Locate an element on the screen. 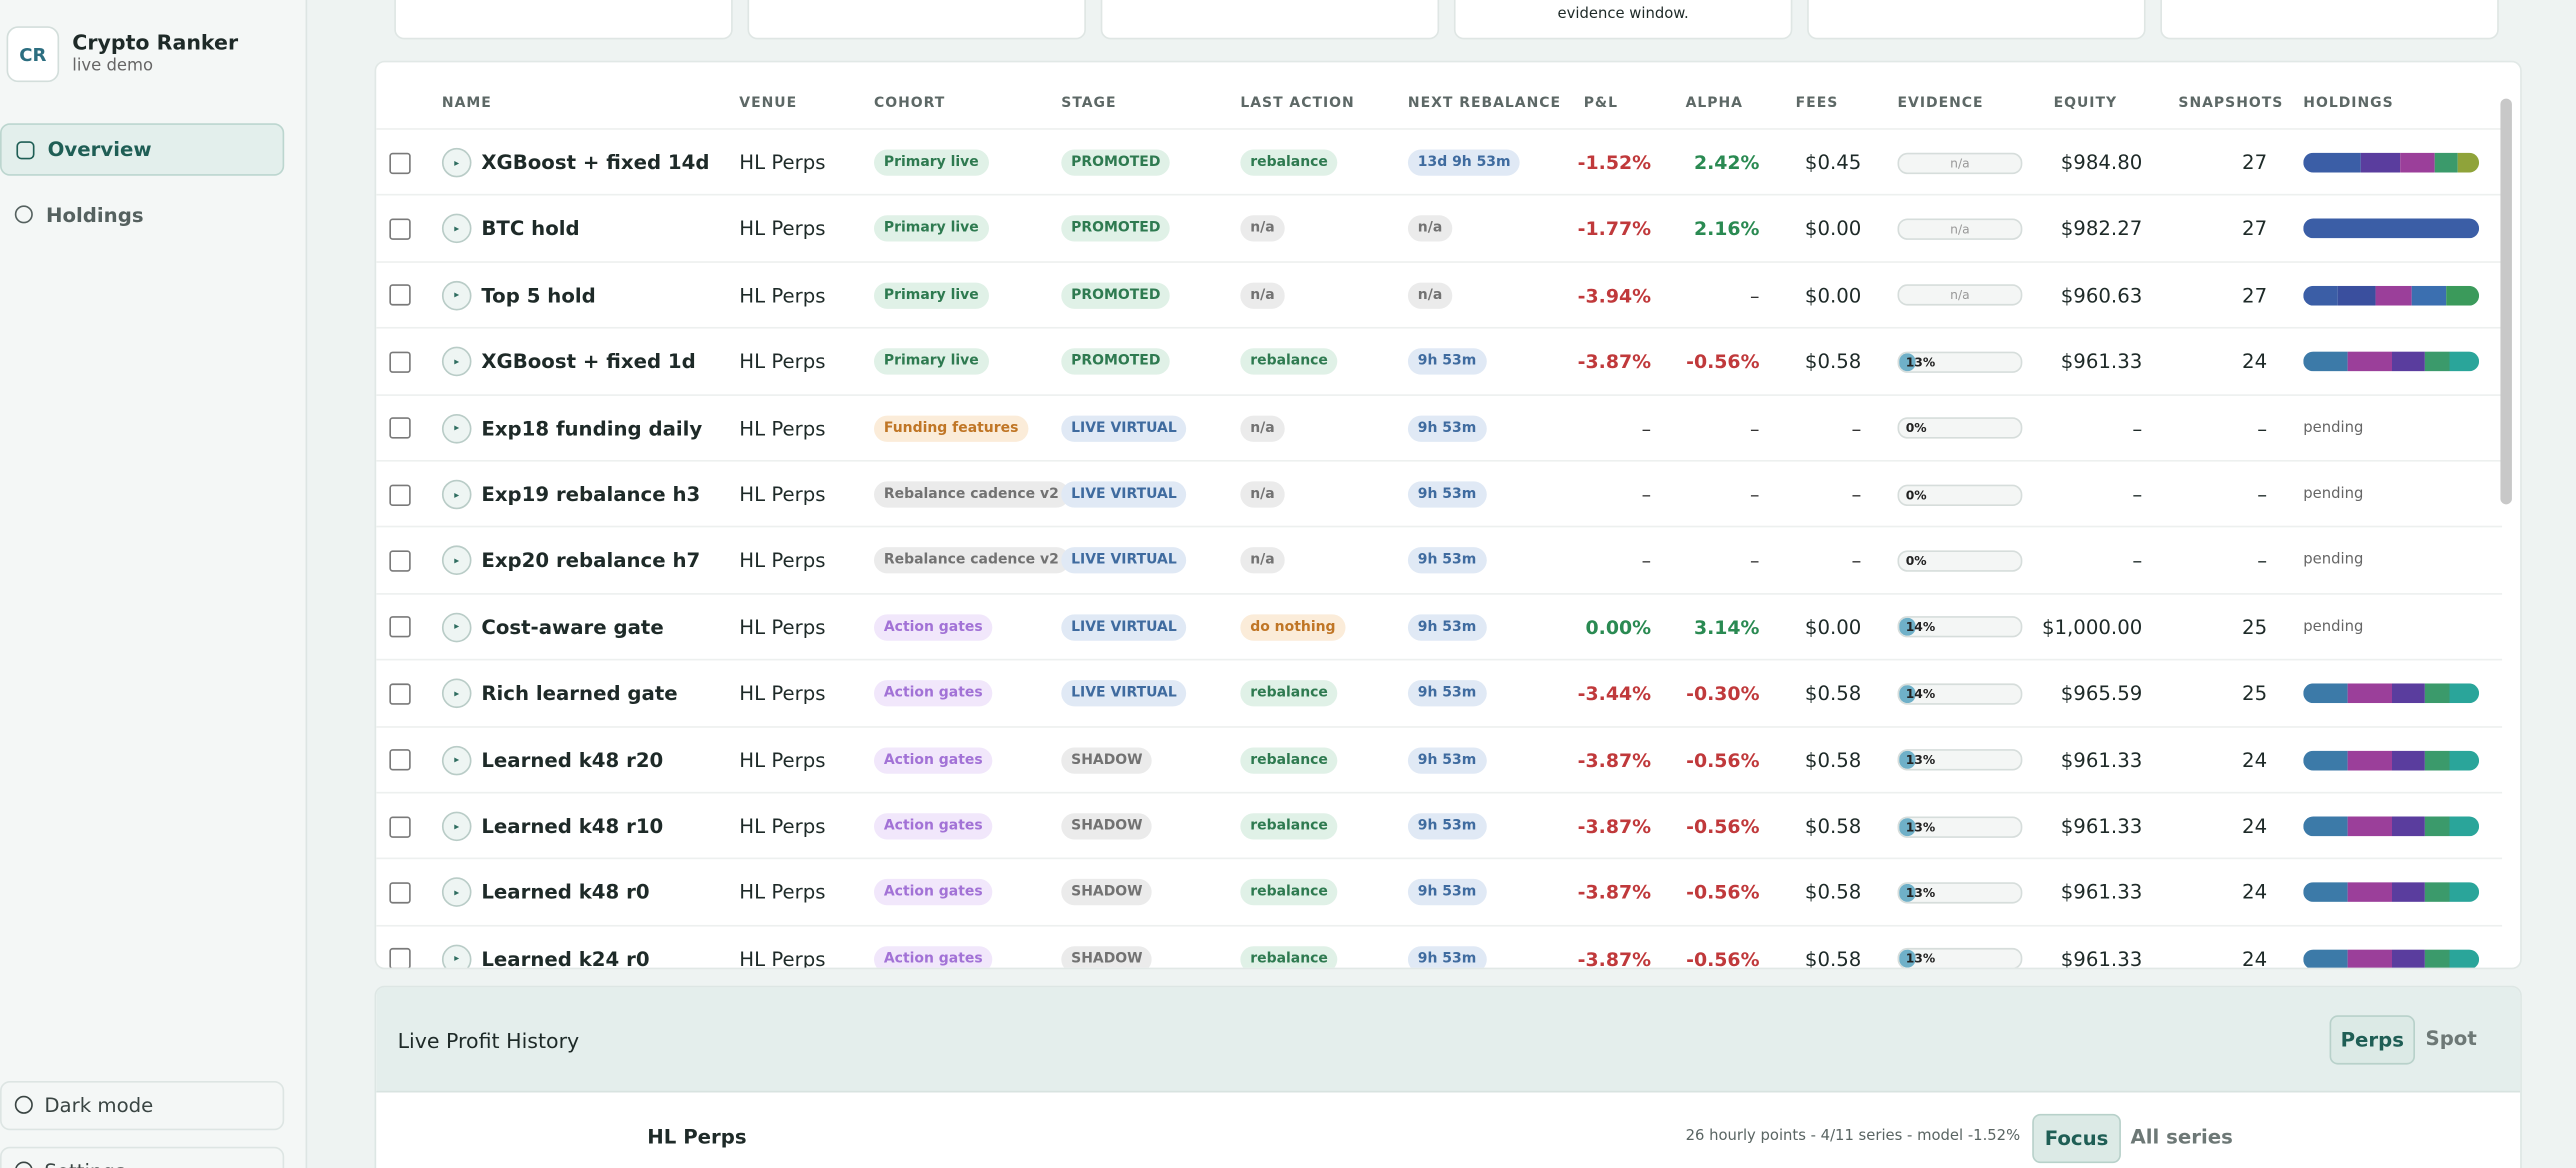  column-header: NEXT REBALANCE is located at coordinates (1484, 103).